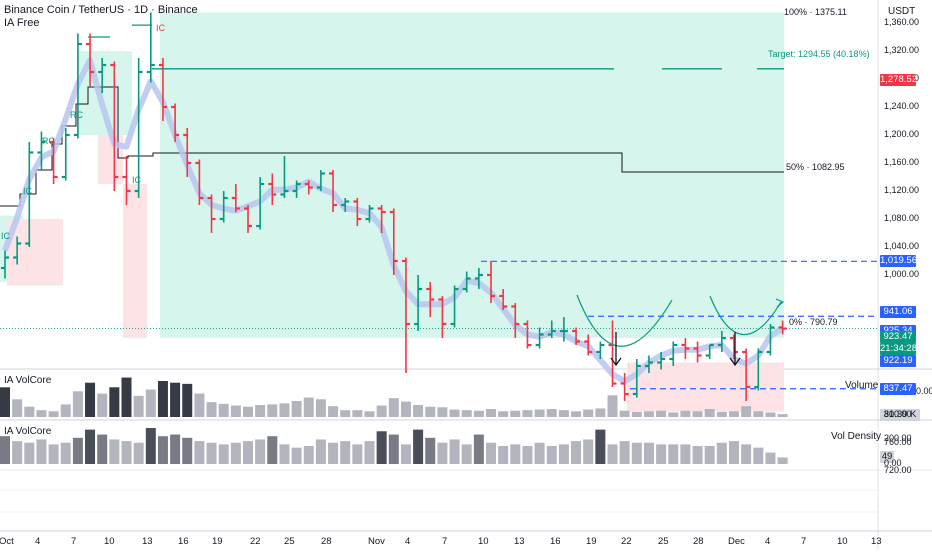  I want to click on price-tag: 837.47, so click(898, 388).